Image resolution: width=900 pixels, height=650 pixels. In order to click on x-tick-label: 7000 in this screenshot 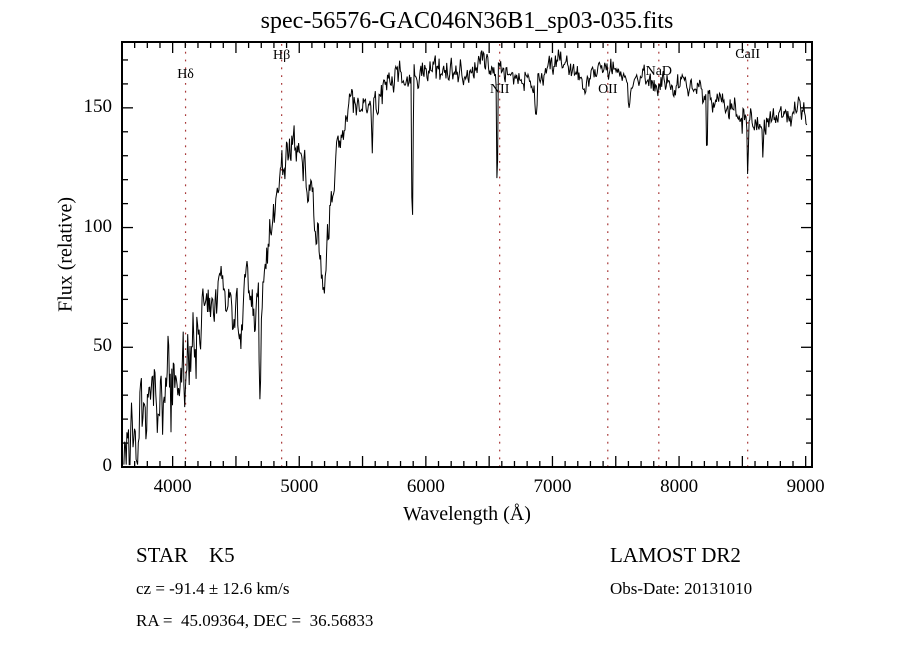, I will do `click(552, 486)`.